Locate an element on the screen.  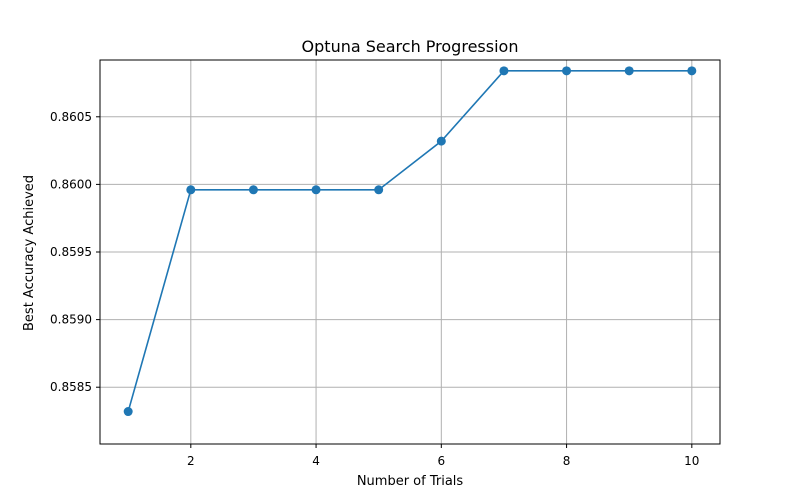
y-tick-label: 0.8605 is located at coordinates (71, 117).